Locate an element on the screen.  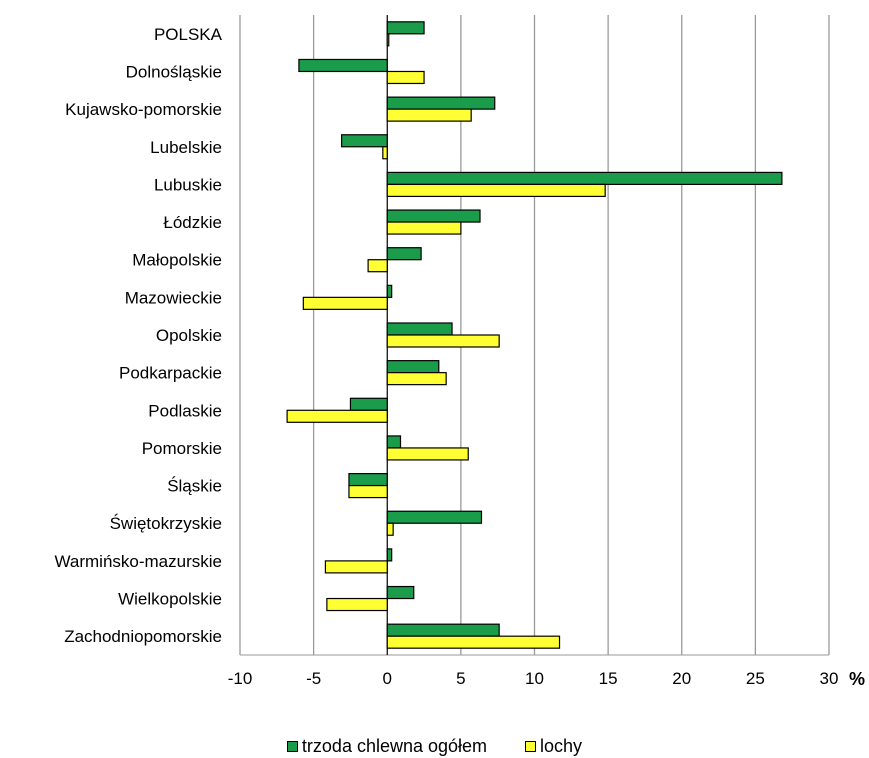
category-label: Opolskie is located at coordinates (189, 335).